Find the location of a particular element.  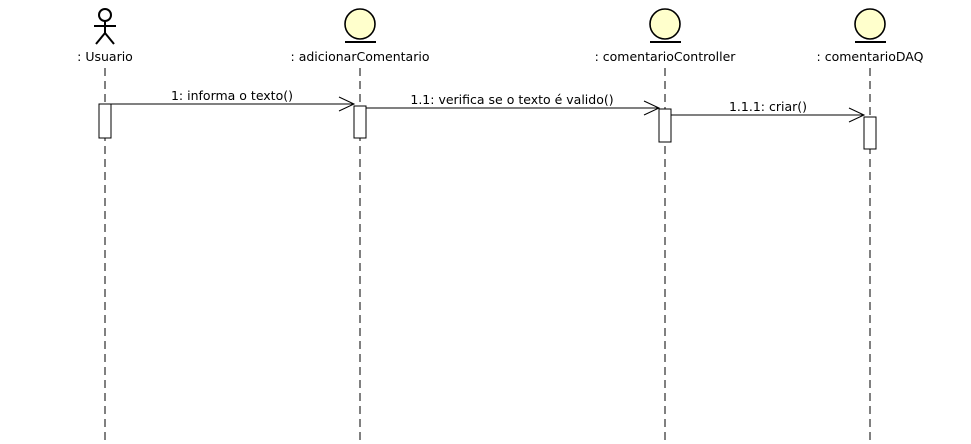

participant-label: : Usuario is located at coordinates (105, 56).